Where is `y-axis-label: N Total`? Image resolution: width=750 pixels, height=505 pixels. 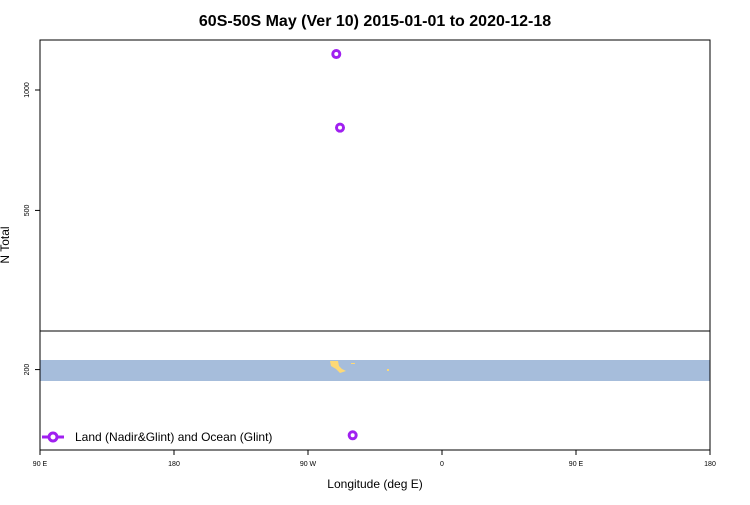
y-axis-label: N Total is located at coordinates (6, 244).